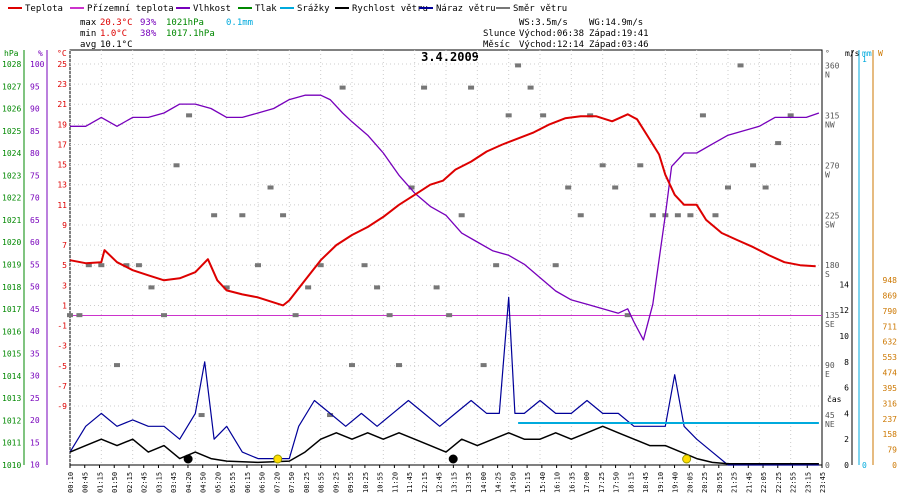 Image resolution: width=900 pixels, height=504 pixels. What do you see at coordinates (440, 482) in the screenshot?
I see `x-tick-label: 12:45` at bounding box center [440, 482].